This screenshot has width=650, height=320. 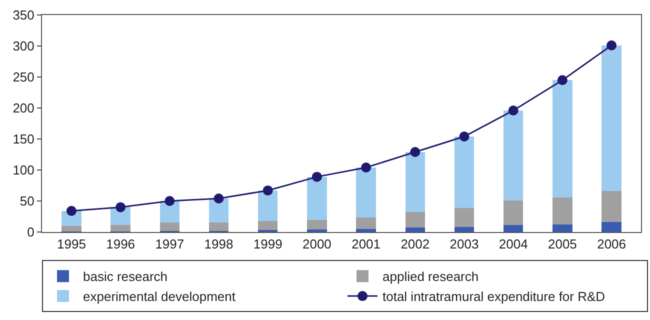 I want to click on y-tick-label: 250, so click(x=23, y=77).